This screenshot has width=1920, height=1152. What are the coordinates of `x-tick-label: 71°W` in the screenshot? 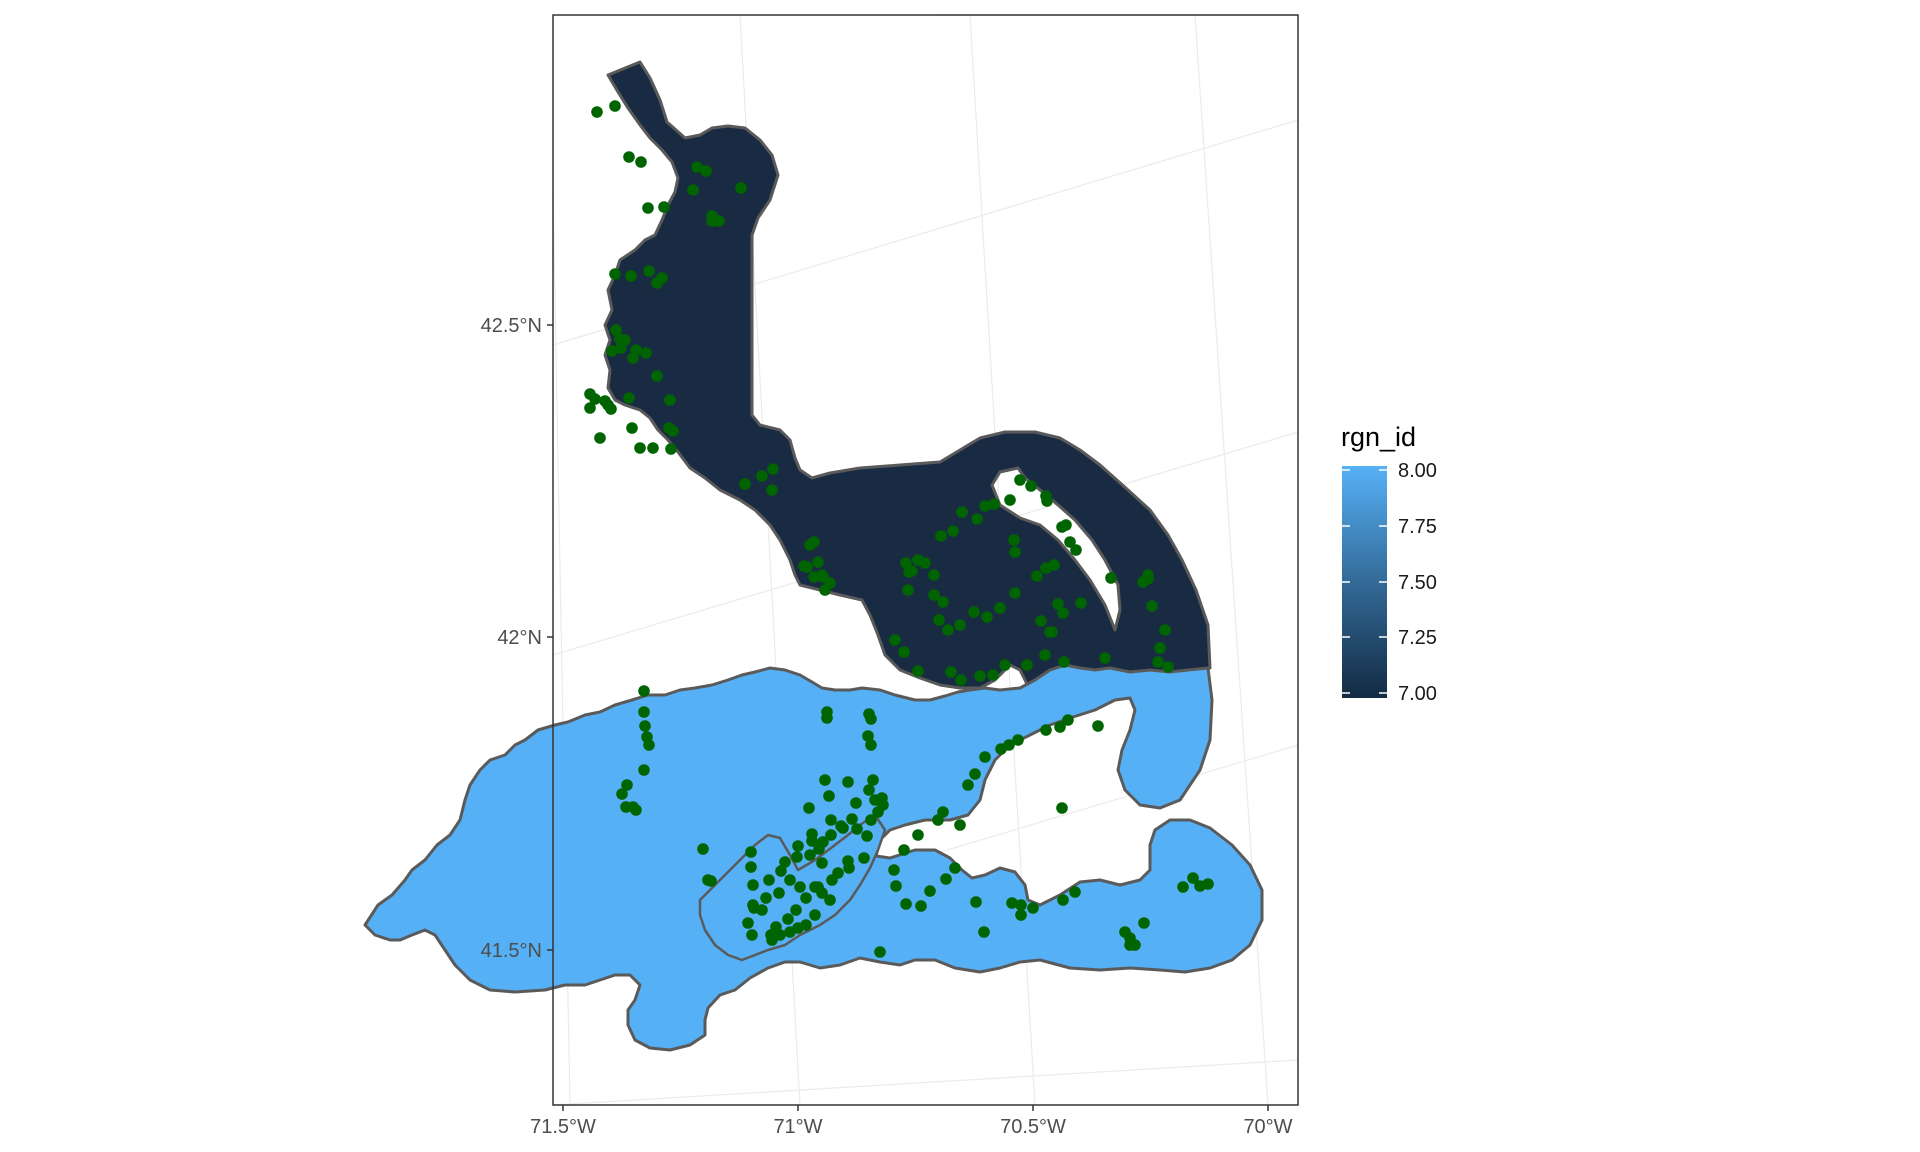 It's located at (797, 1127).